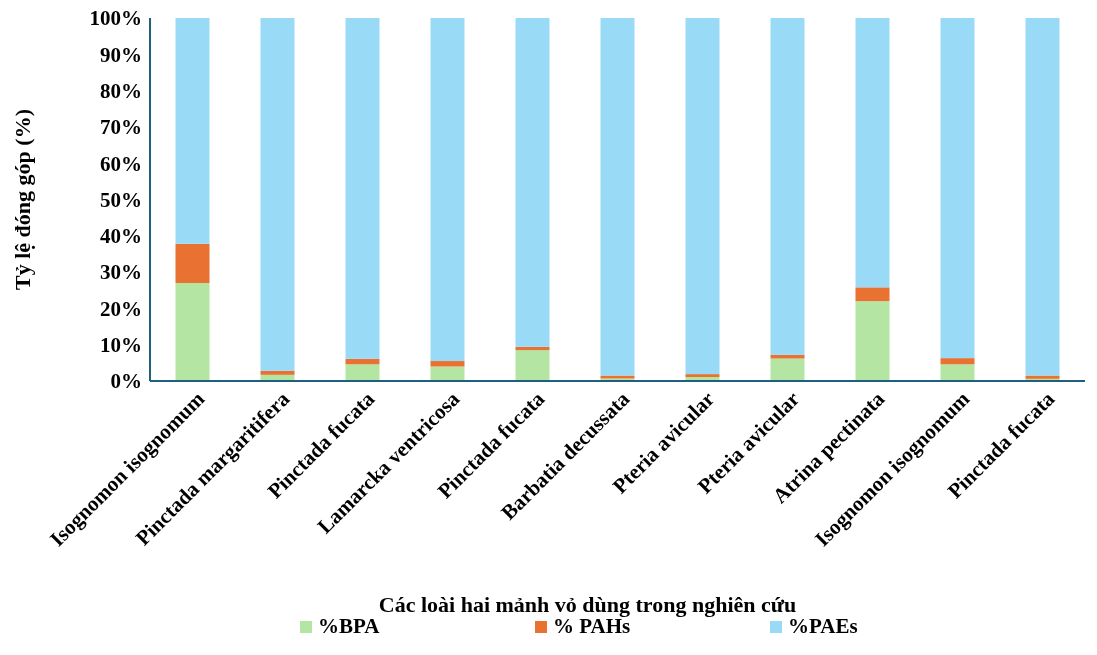 This screenshot has width=1097, height=655. I want to click on y-tick-label: 40%, so click(121, 236).